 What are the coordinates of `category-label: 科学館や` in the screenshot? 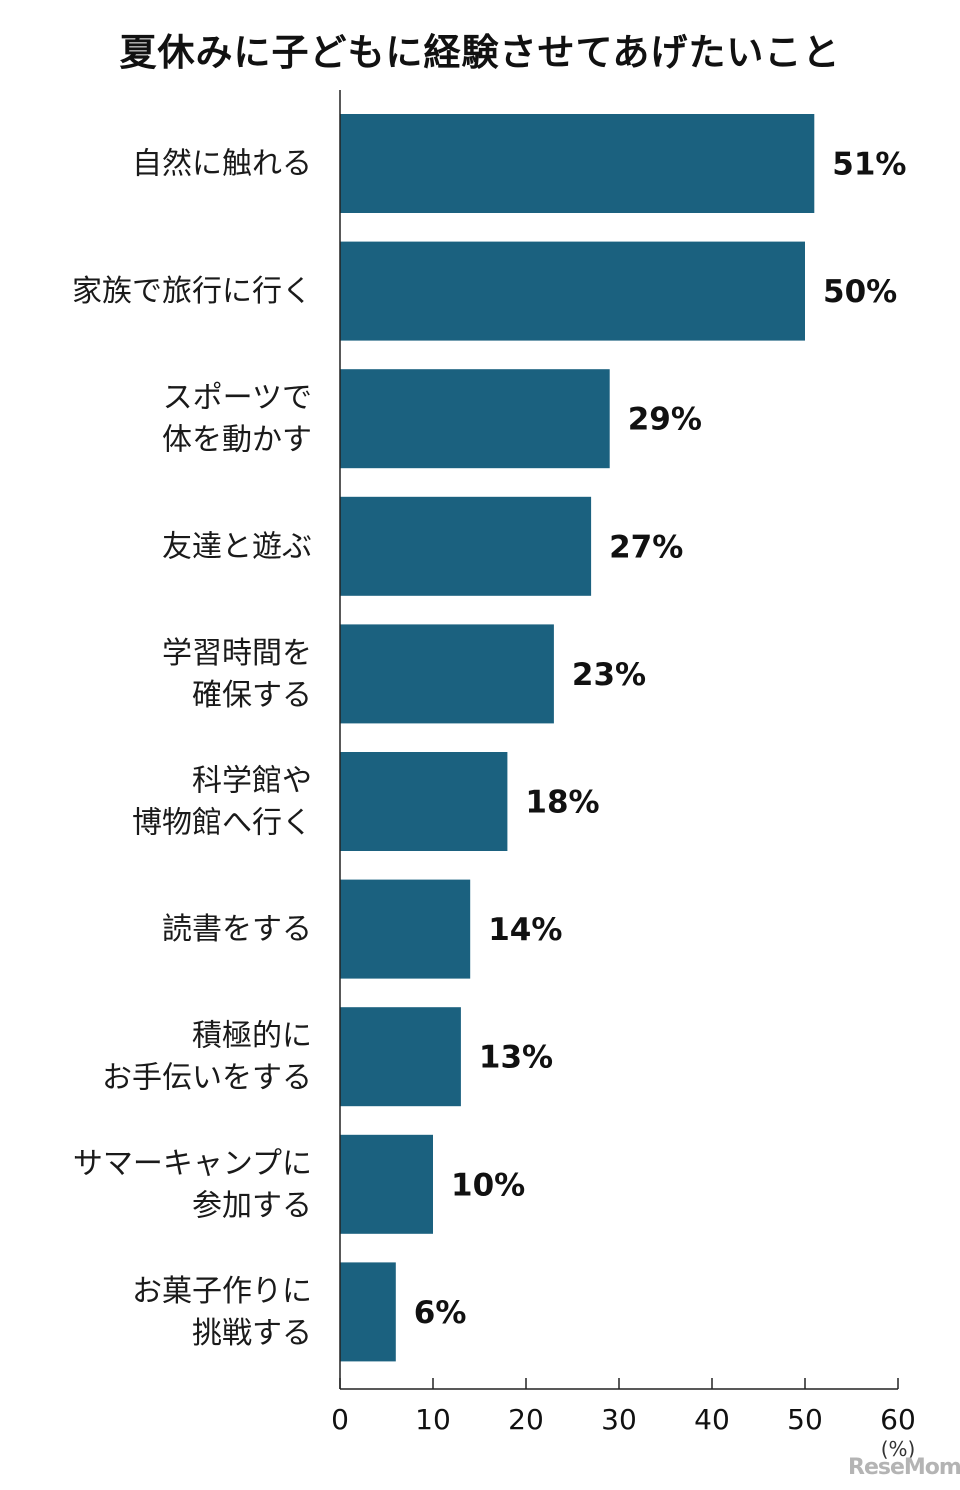 It's located at (252, 781).